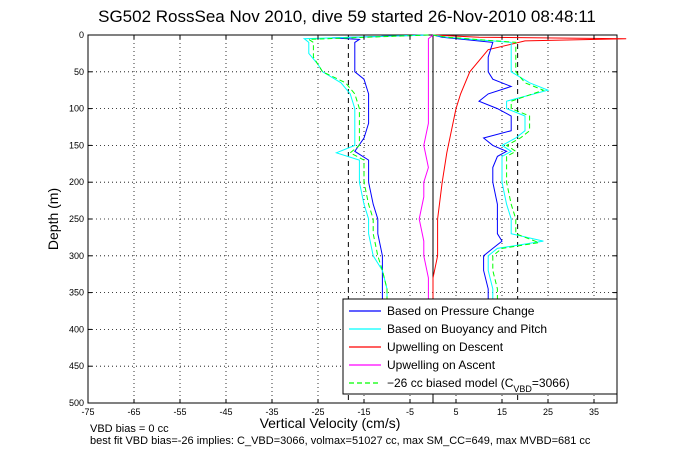  What do you see at coordinates (76, 109) in the screenshot?
I see `y-tick-label: 100` at bounding box center [76, 109].